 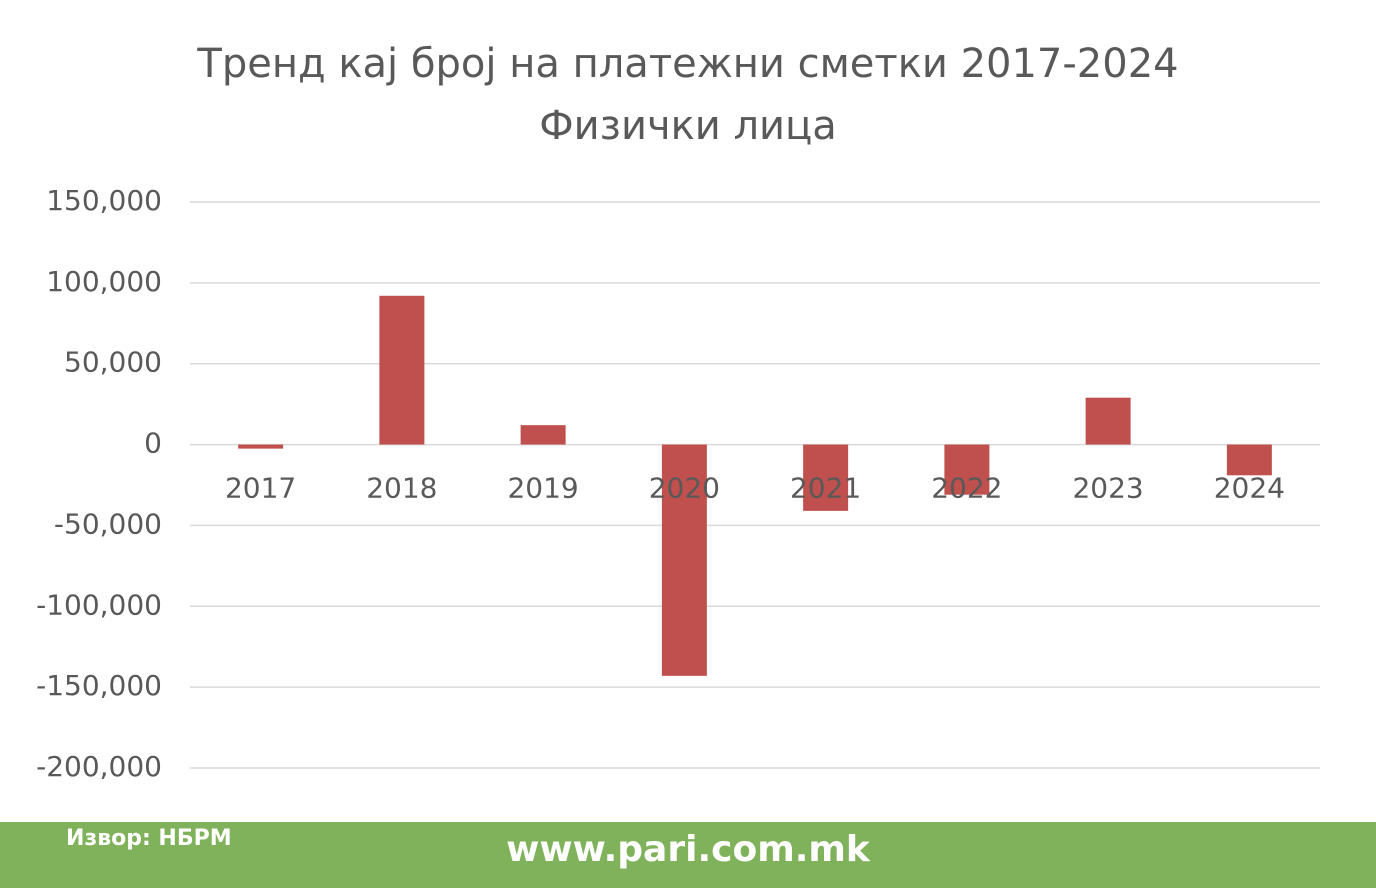 I want to click on x-tick-label: 2017, so click(x=260, y=488).